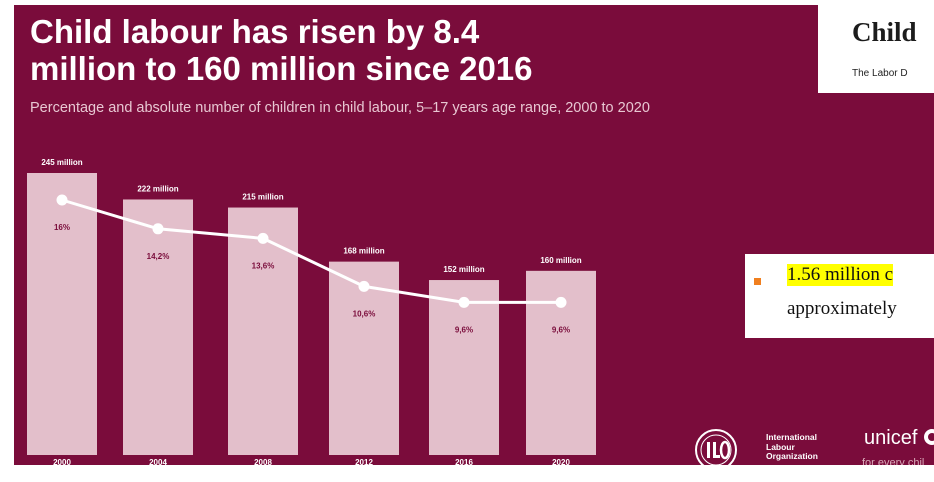  What do you see at coordinates (561, 302) in the screenshot?
I see `line-point-2020` at bounding box center [561, 302].